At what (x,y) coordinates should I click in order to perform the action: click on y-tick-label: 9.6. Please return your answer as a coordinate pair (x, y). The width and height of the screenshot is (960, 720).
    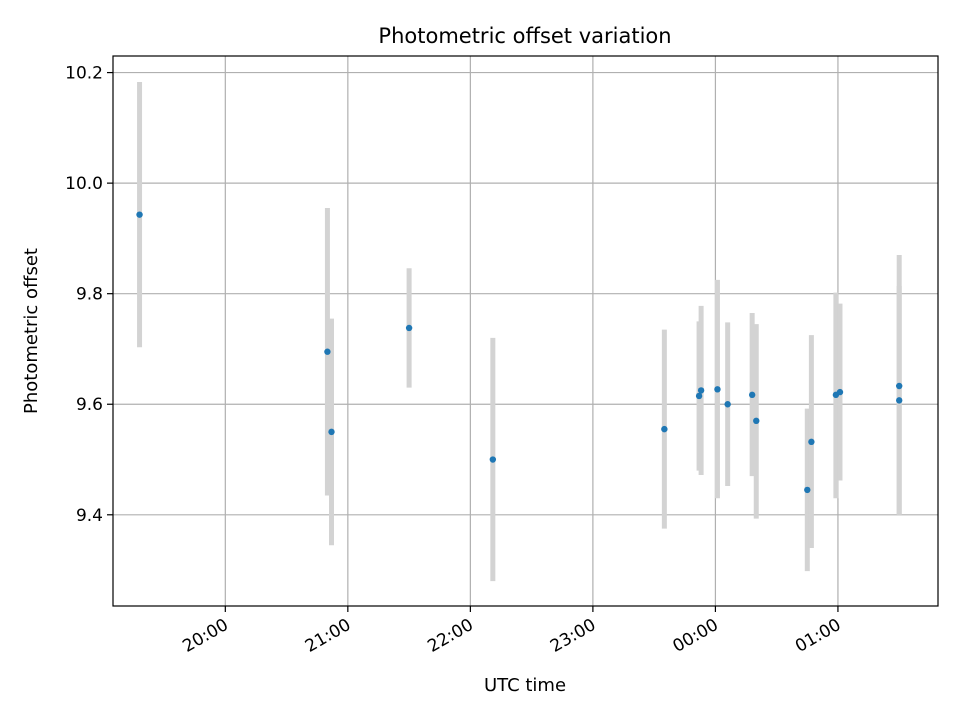
    Looking at the image, I should click on (89, 405).